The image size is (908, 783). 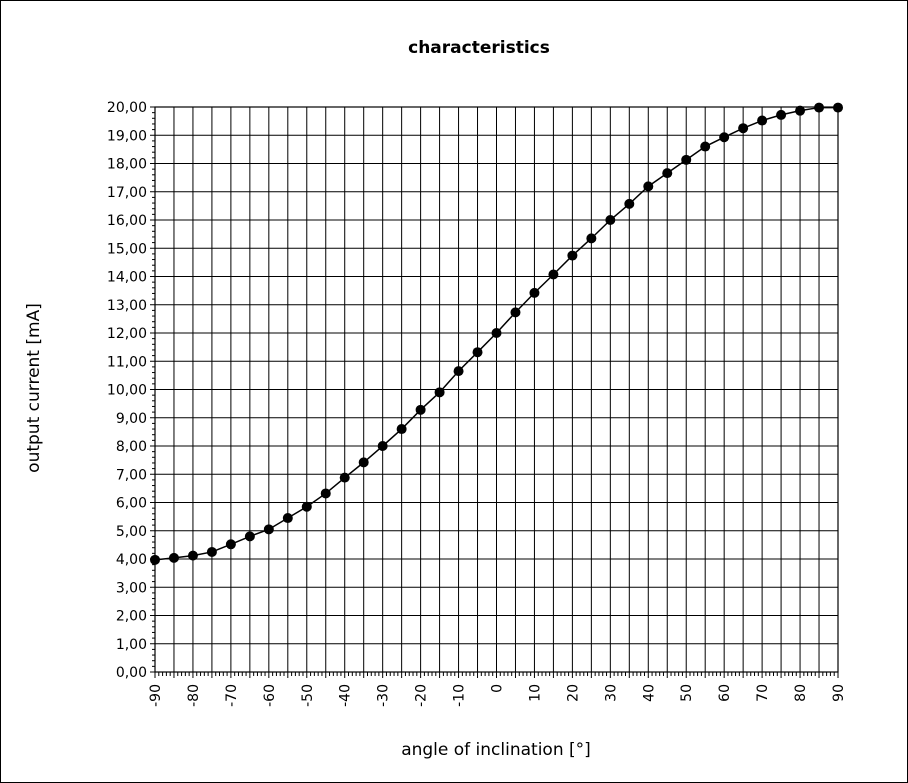 I want to click on y-tick-label: 6,00, so click(x=131, y=504).